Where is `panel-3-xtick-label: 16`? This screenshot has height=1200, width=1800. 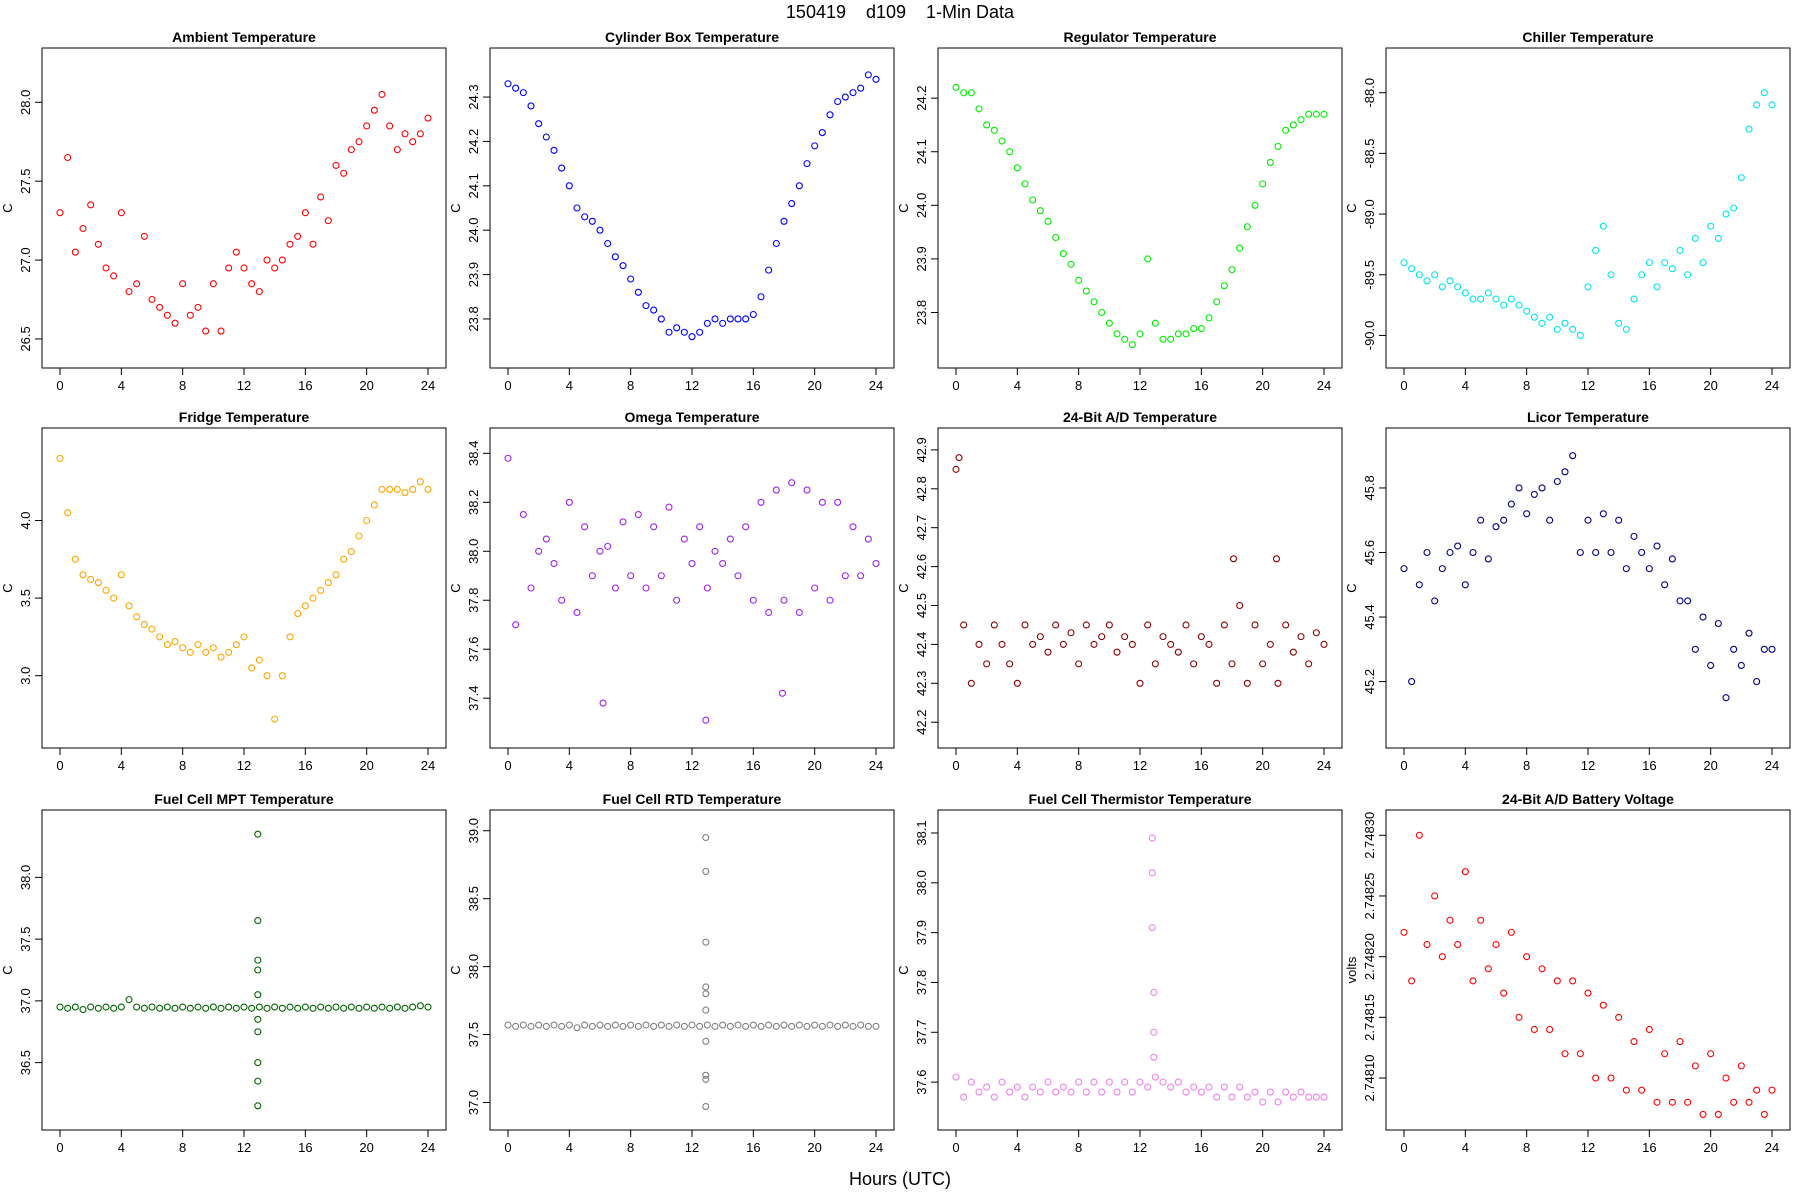
panel-3-xtick-label: 16 is located at coordinates (1201, 385).